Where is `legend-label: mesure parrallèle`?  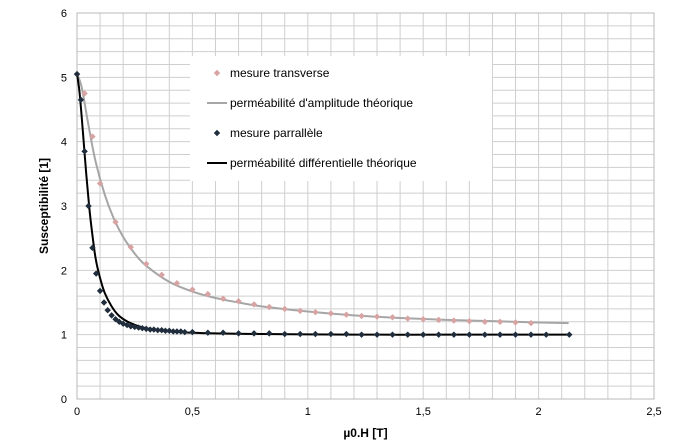
legend-label: mesure parrallèle is located at coordinates (276, 133).